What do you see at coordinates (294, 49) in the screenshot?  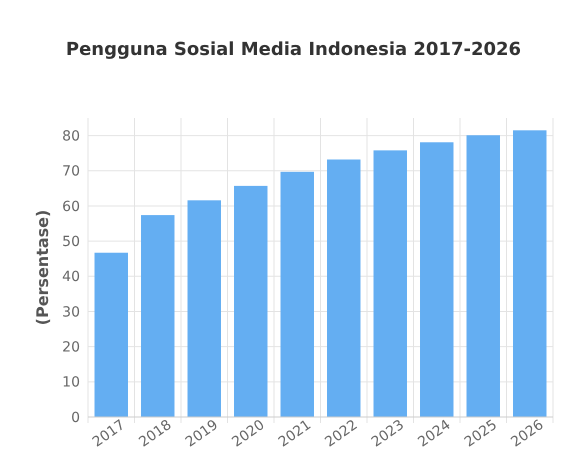 I see `chart-title: Pengguna Sosial Media Indonesia 2017-2026` at bounding box center [294, 49].